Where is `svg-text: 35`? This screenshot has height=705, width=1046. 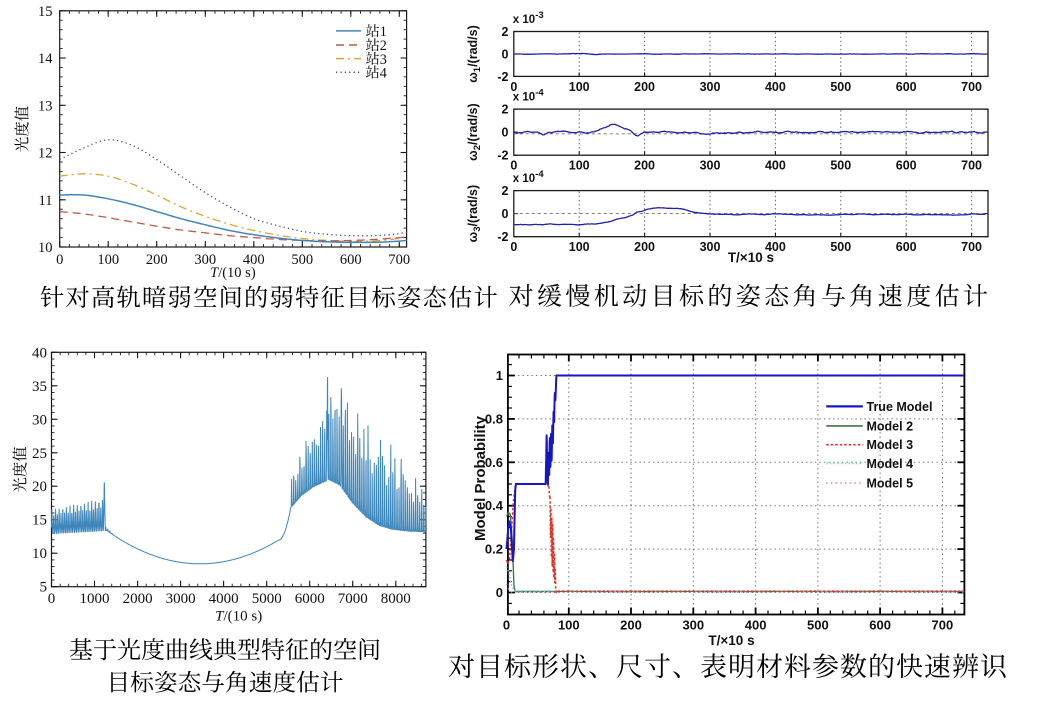 svg-text: 35 is located at coordinates (39, 387).